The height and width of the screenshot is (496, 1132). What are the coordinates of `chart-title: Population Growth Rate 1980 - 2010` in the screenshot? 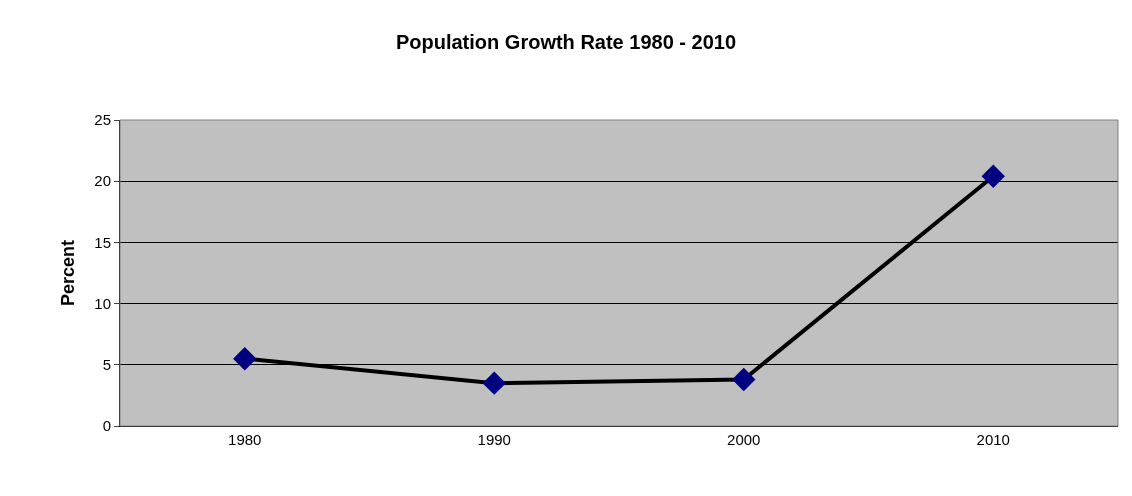 It's located at (566, 41).